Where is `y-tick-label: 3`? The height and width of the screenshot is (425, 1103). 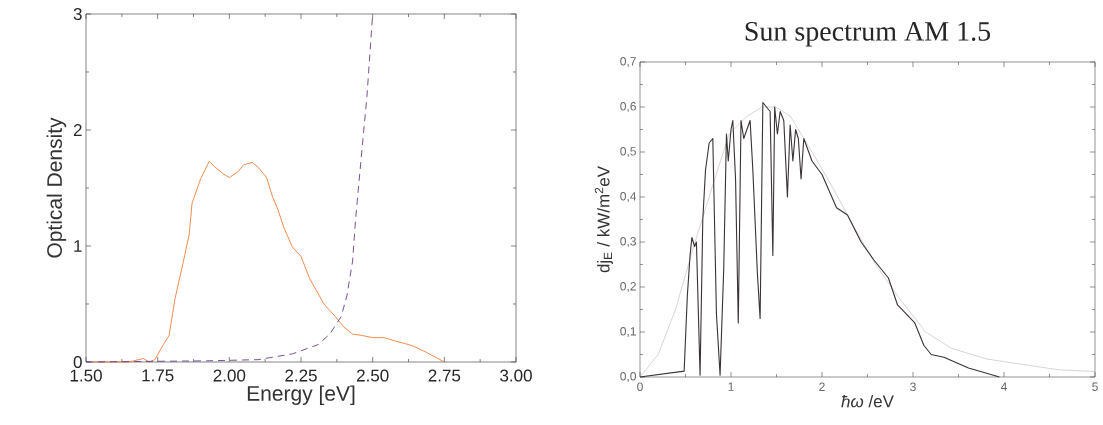 y-tick-label: 3 is located at coordinates (77, 14).